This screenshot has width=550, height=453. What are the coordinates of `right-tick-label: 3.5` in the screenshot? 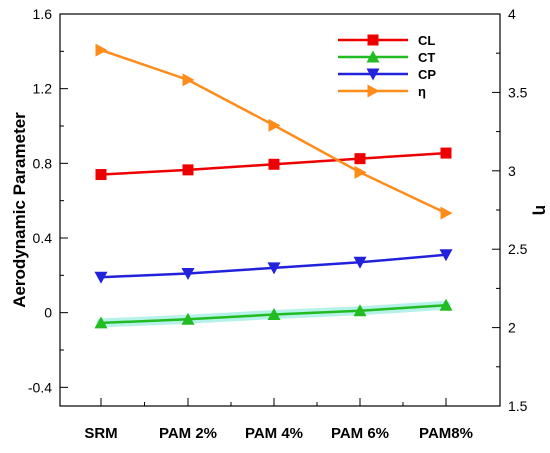 It's located at (518, 92).